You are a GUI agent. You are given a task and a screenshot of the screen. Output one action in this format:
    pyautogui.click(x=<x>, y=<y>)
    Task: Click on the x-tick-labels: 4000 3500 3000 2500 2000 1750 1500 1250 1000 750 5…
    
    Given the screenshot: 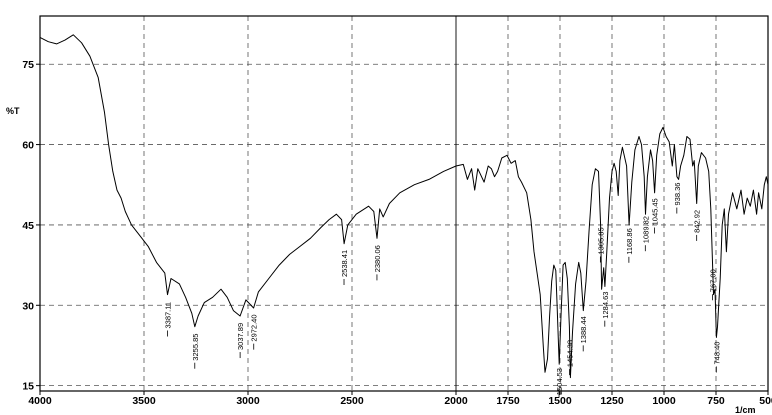 What is the action you would take?
    pyautogui.click(x=400, y=401)
    